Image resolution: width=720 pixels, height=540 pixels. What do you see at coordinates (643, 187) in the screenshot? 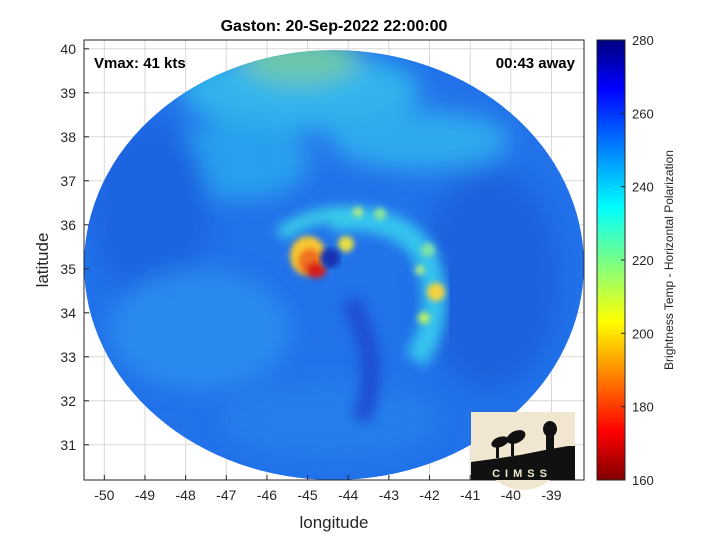
I see `colorbar-tick-label: 240` at bounding box center [643, 187].